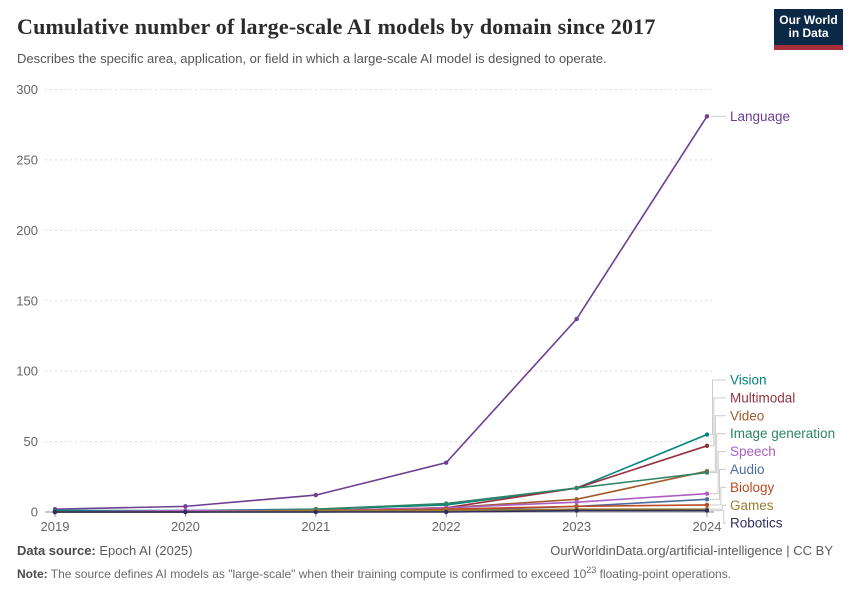 Image resolution: width=850 pixels, height=600 pixels. I want to click on legend-label-language: Language, so click(760, 116).